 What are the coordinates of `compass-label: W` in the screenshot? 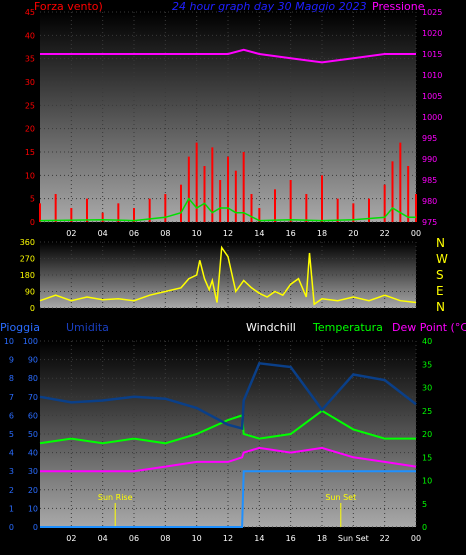 It's located at (442, 259).